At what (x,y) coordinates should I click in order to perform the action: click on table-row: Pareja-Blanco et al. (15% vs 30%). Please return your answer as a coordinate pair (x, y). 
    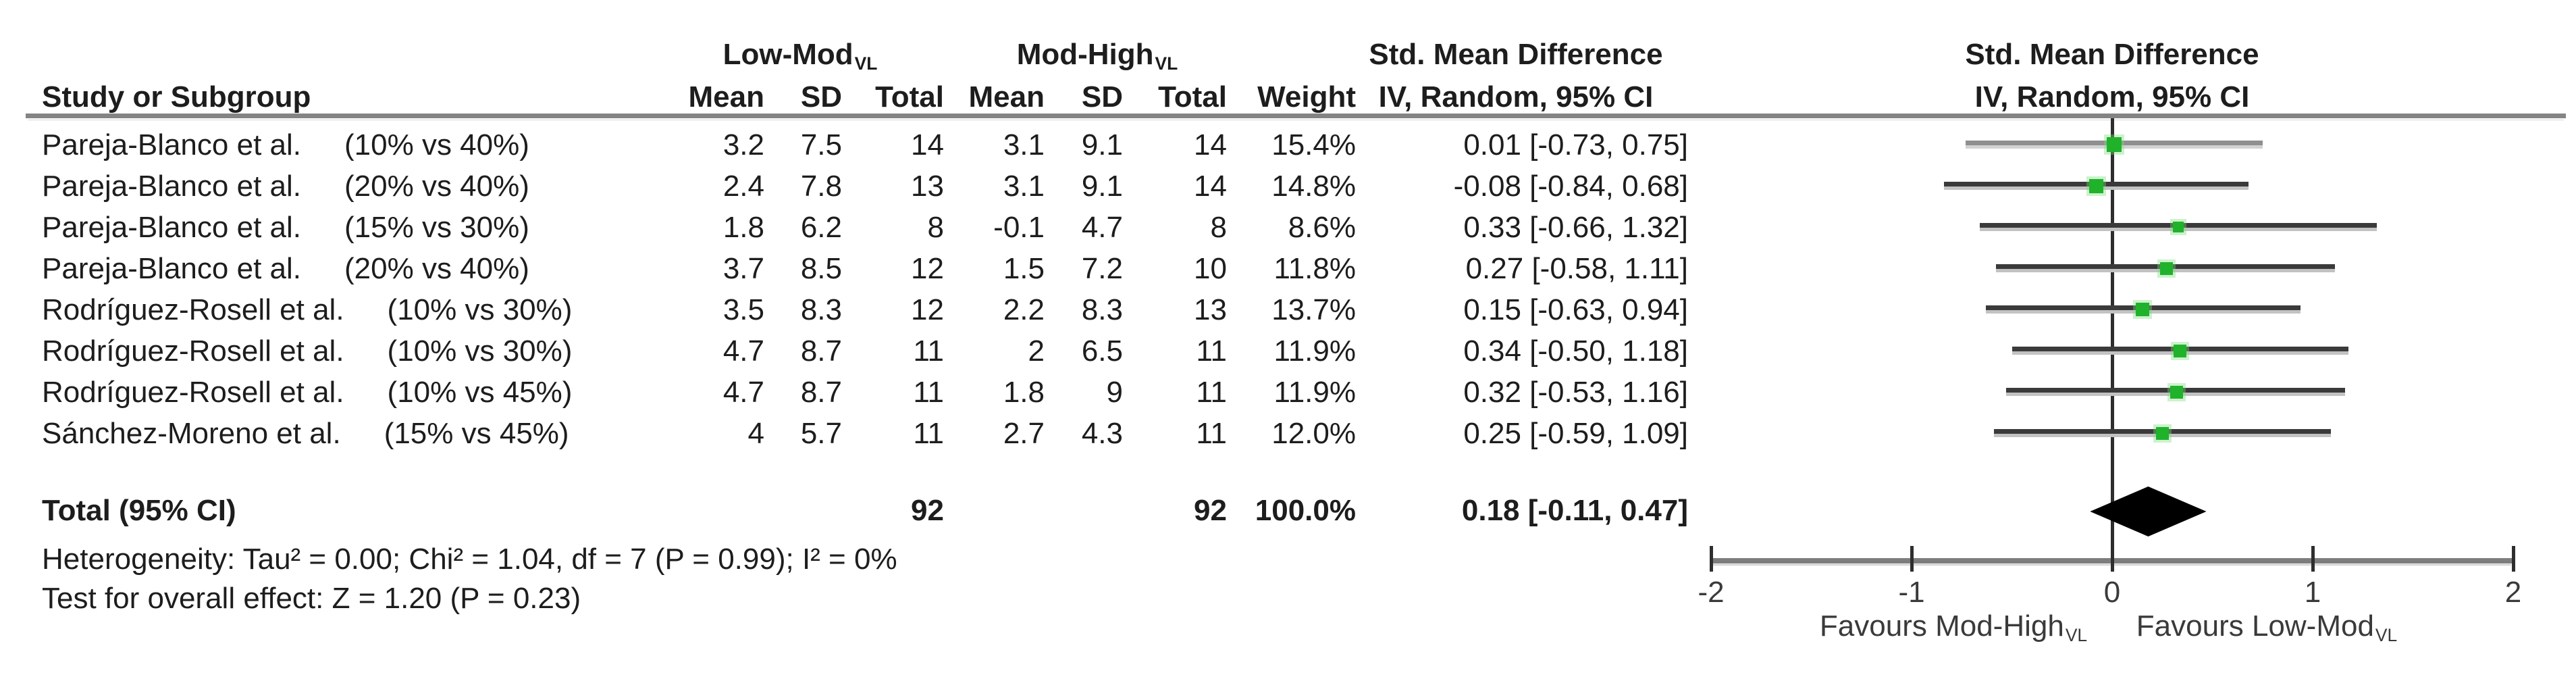
    Looking at the image, I should click on (285, 227).